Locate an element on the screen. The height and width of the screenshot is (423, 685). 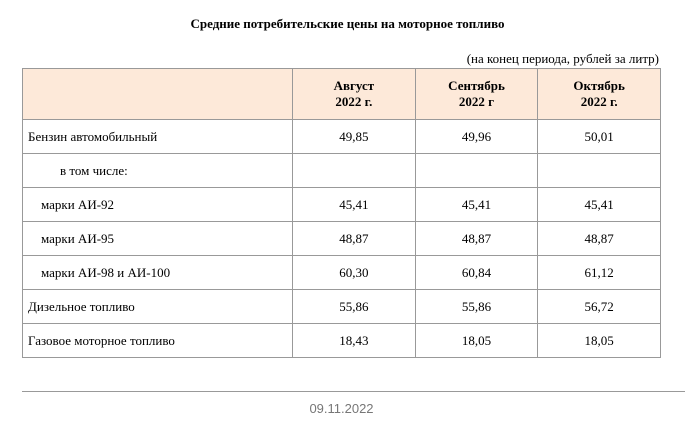
header-cell: Август 2022 г. is located at coordinates (354, 94).